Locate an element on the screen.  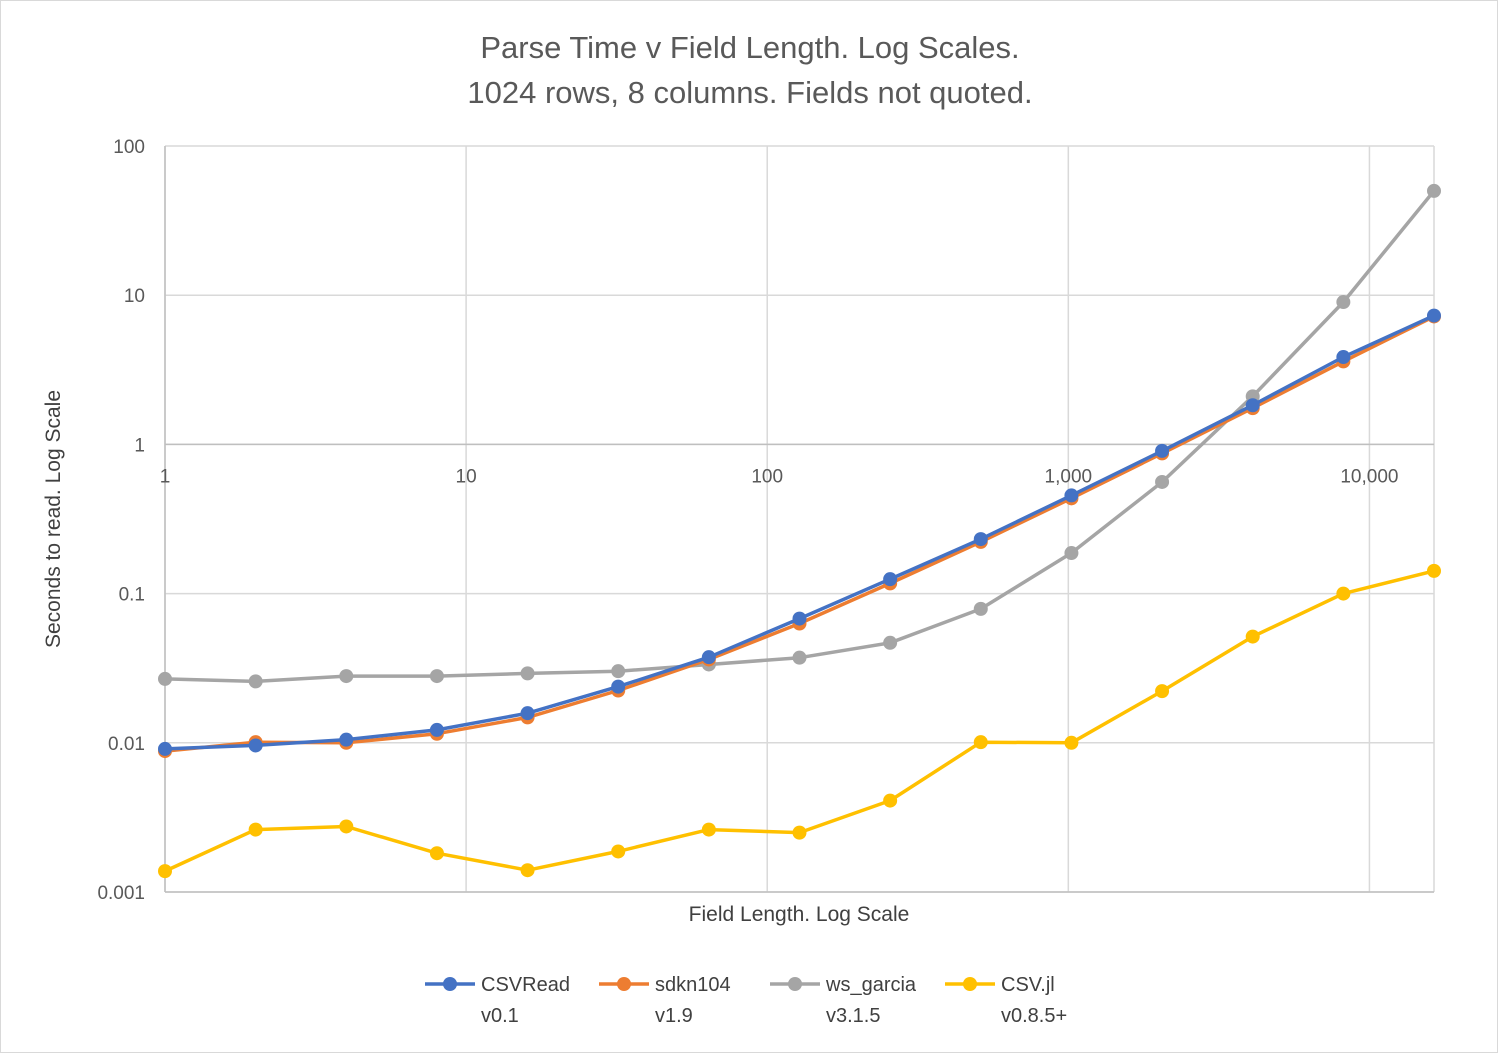
legend-version: v0.8.5+ is located at coordinates (1034, 1016).